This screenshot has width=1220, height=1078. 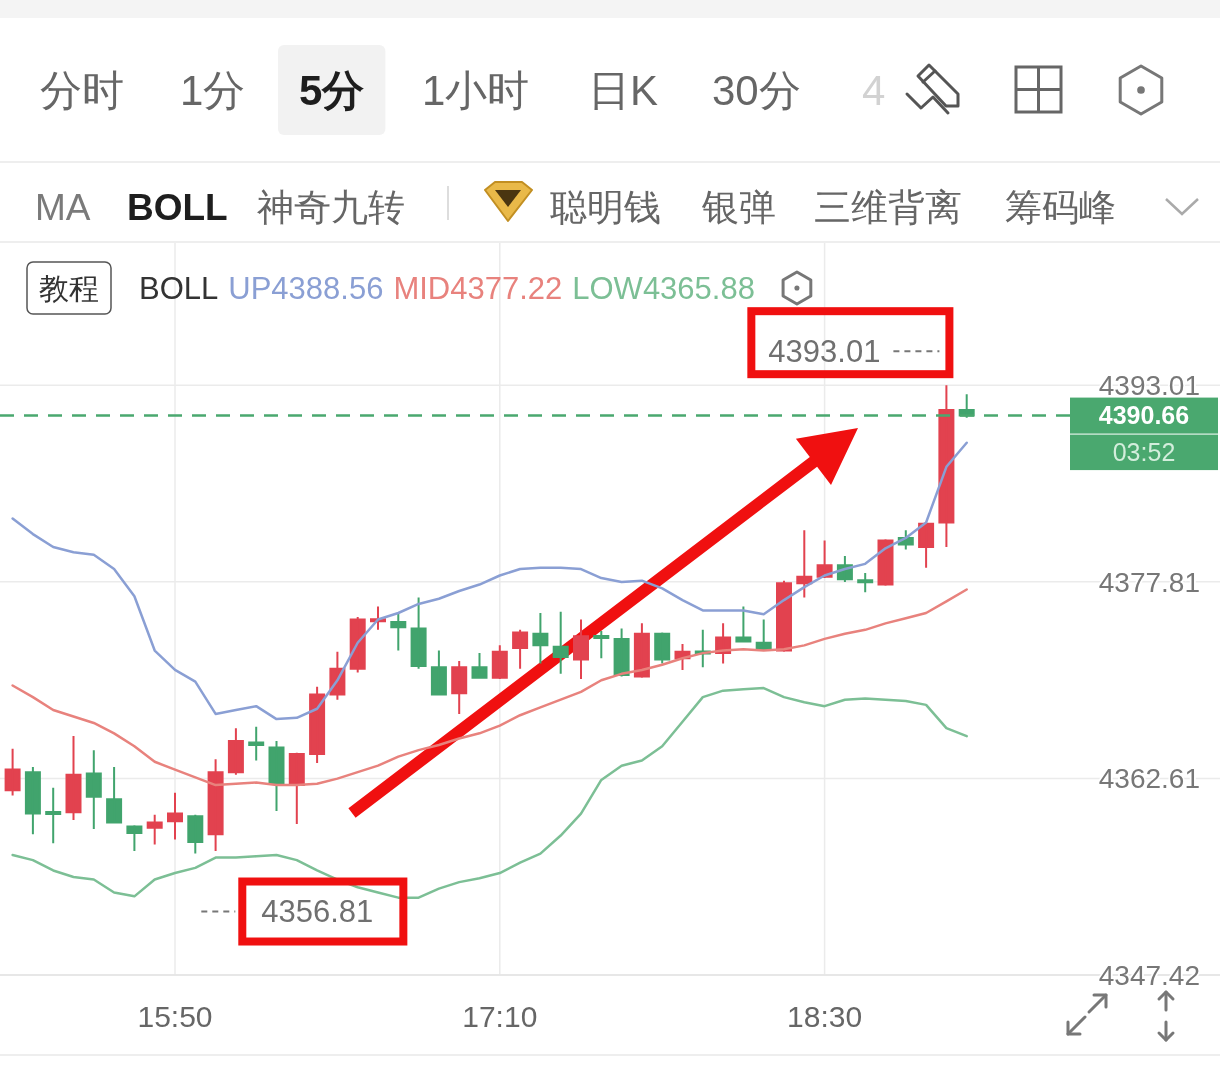 What do you see at coordinates (756, 90) in the screenshot?
I see `text: 30分` at bounding box center [756, 90].